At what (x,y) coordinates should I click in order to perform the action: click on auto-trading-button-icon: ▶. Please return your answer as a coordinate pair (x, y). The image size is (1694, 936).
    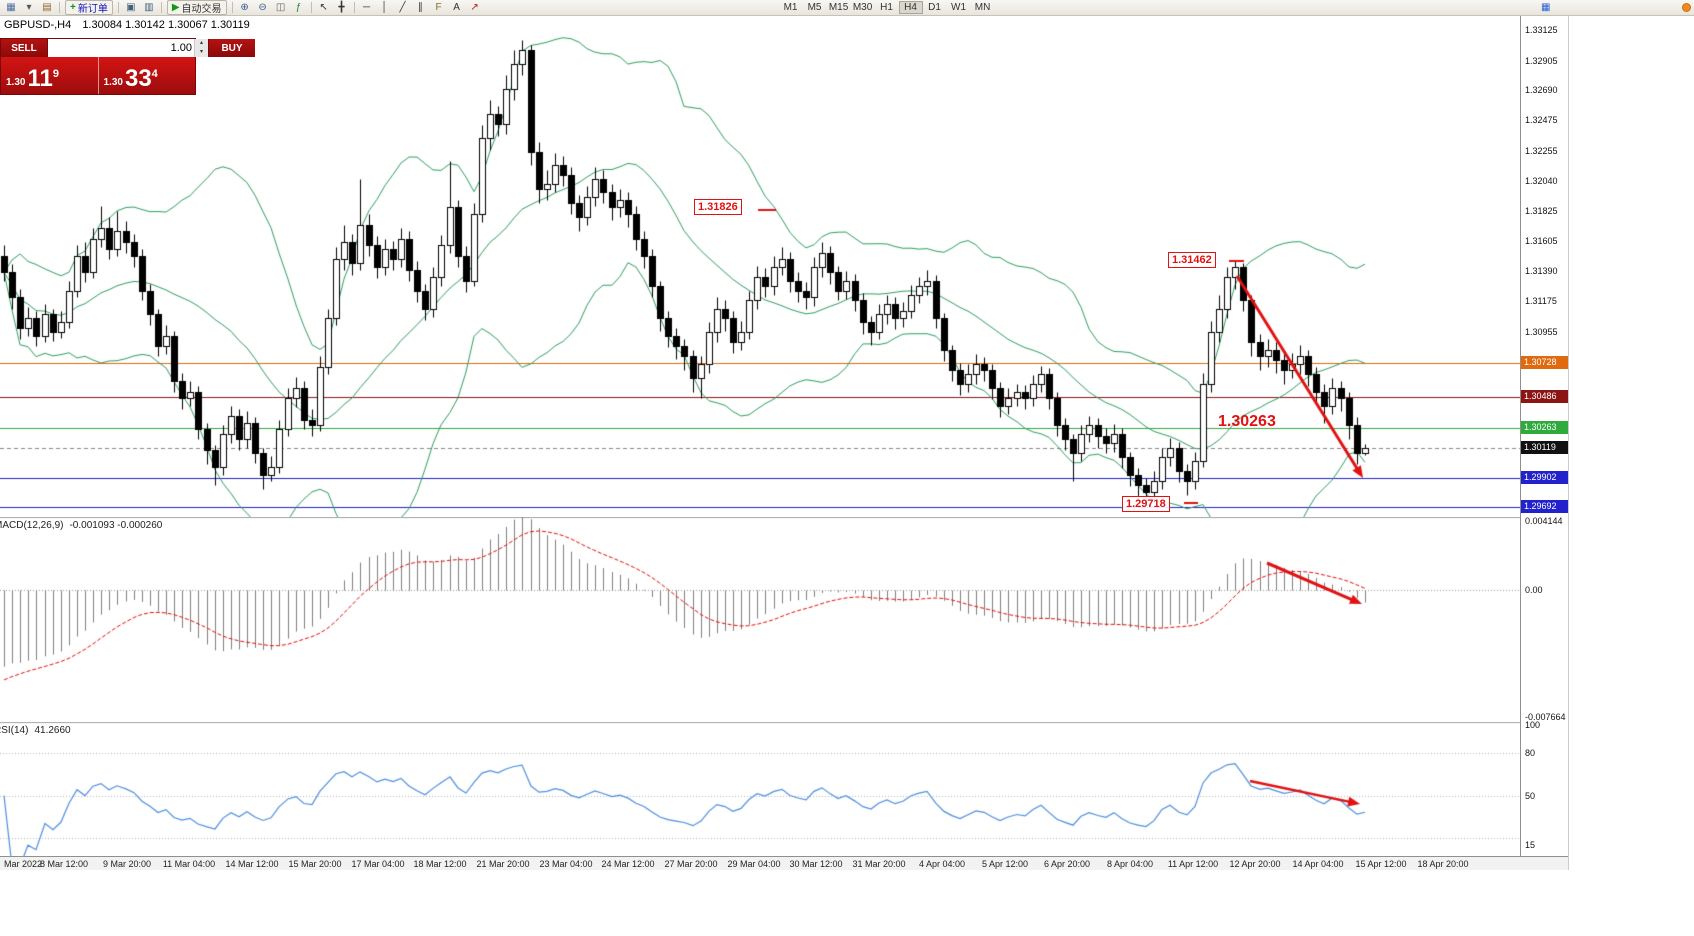
    Looking at the image, I should click on (175, 7).